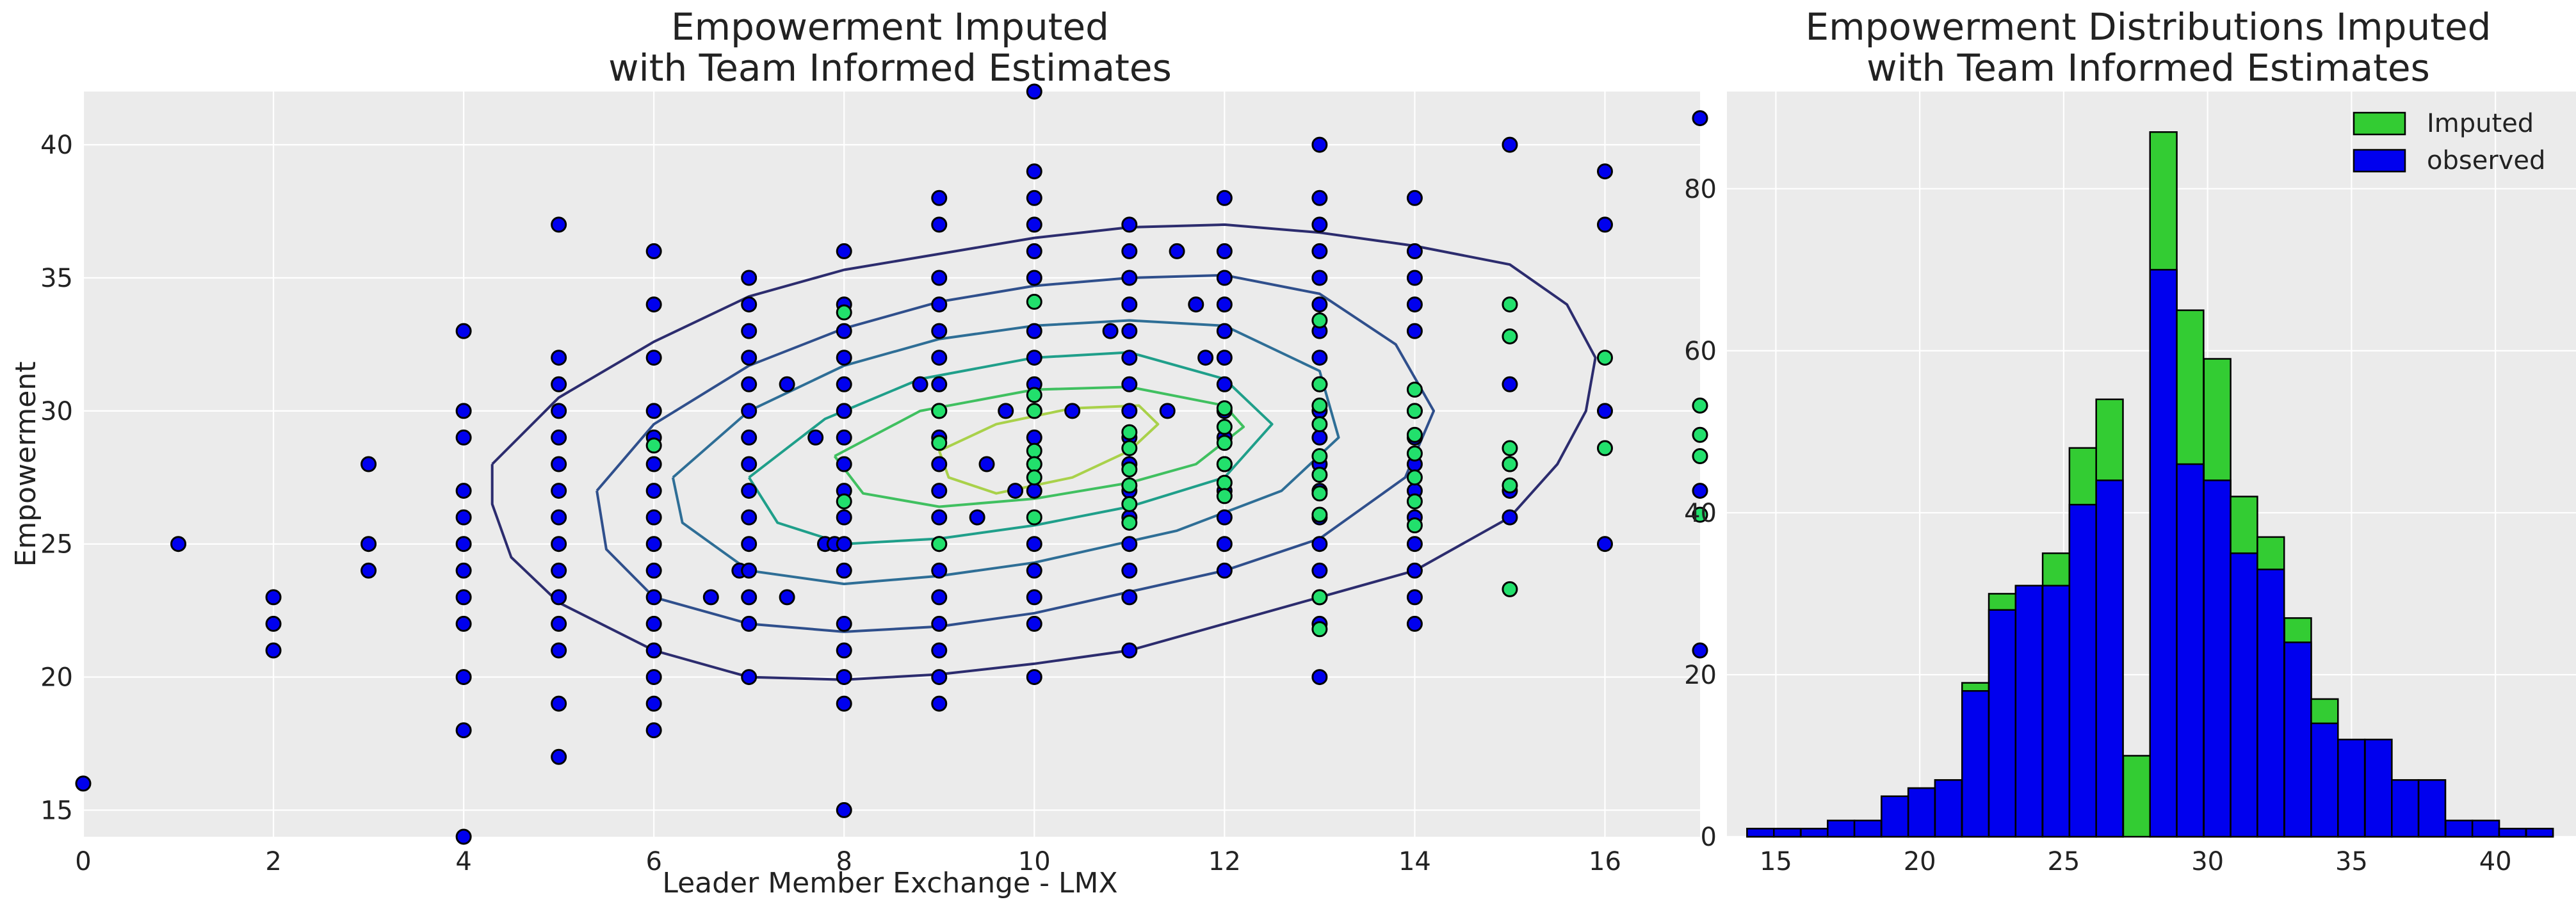  What do you see at coordinates (1414, 861) in the screenshot?
I see `x-tick-label: 14` at bounding box center [1414, 861].